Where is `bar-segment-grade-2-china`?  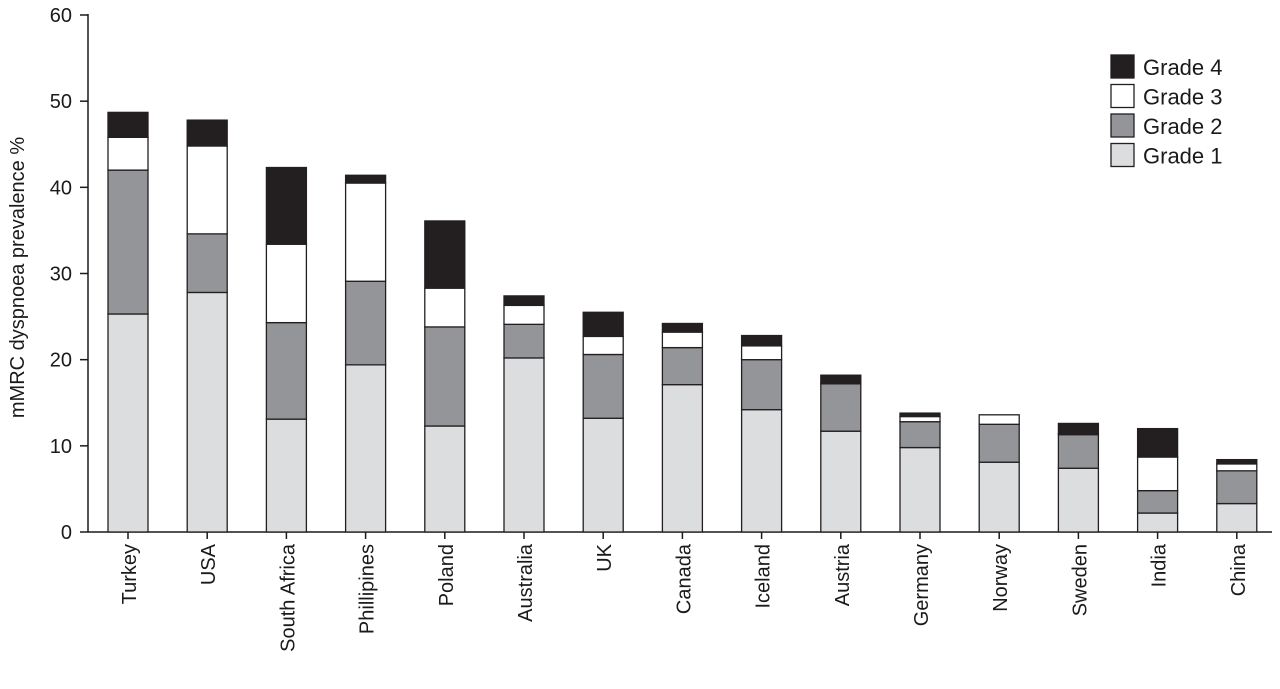 bar-segment-grade-2-china is located at coordinates (1237, 487).